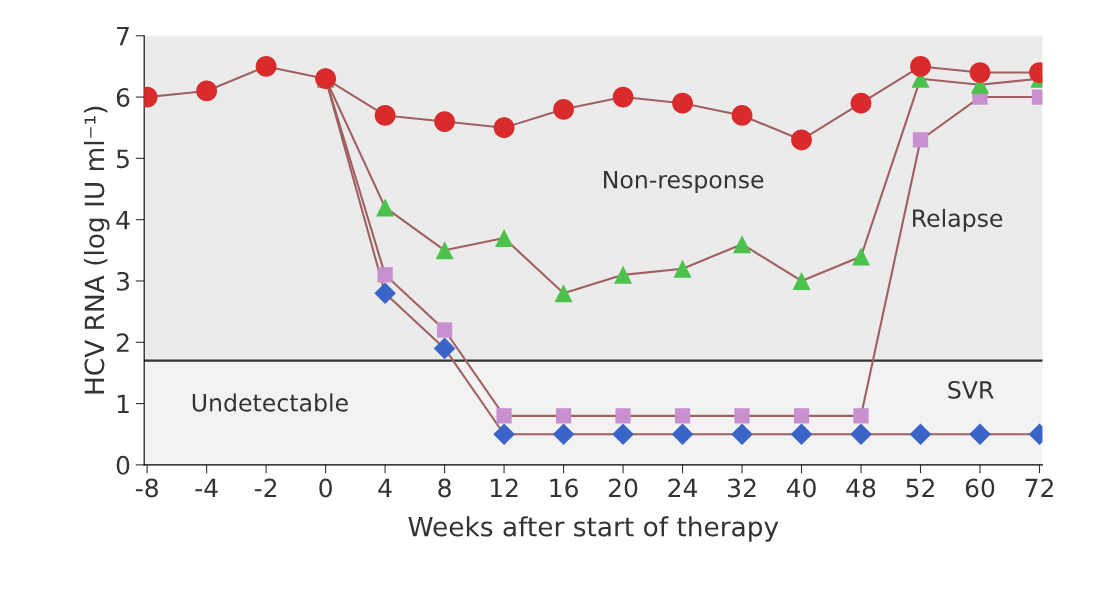 Image resolution: width=1109 pixels, height=596 pixels. Describe the element at coordinates (593, 529) in the screenshot. I see `x-axis-title: Weeks after start of therapy` at that location.